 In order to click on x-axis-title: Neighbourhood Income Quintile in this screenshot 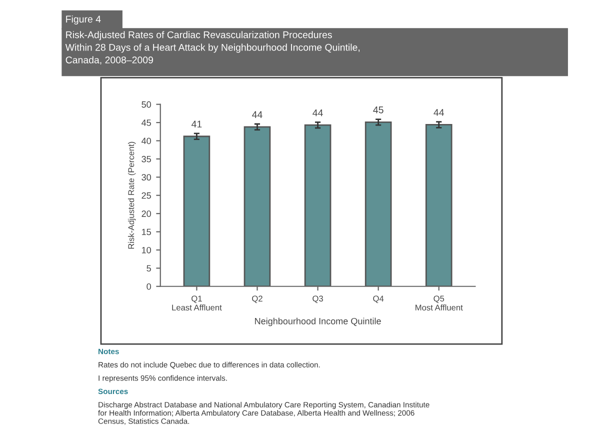, I will do `click(318, 322)`.